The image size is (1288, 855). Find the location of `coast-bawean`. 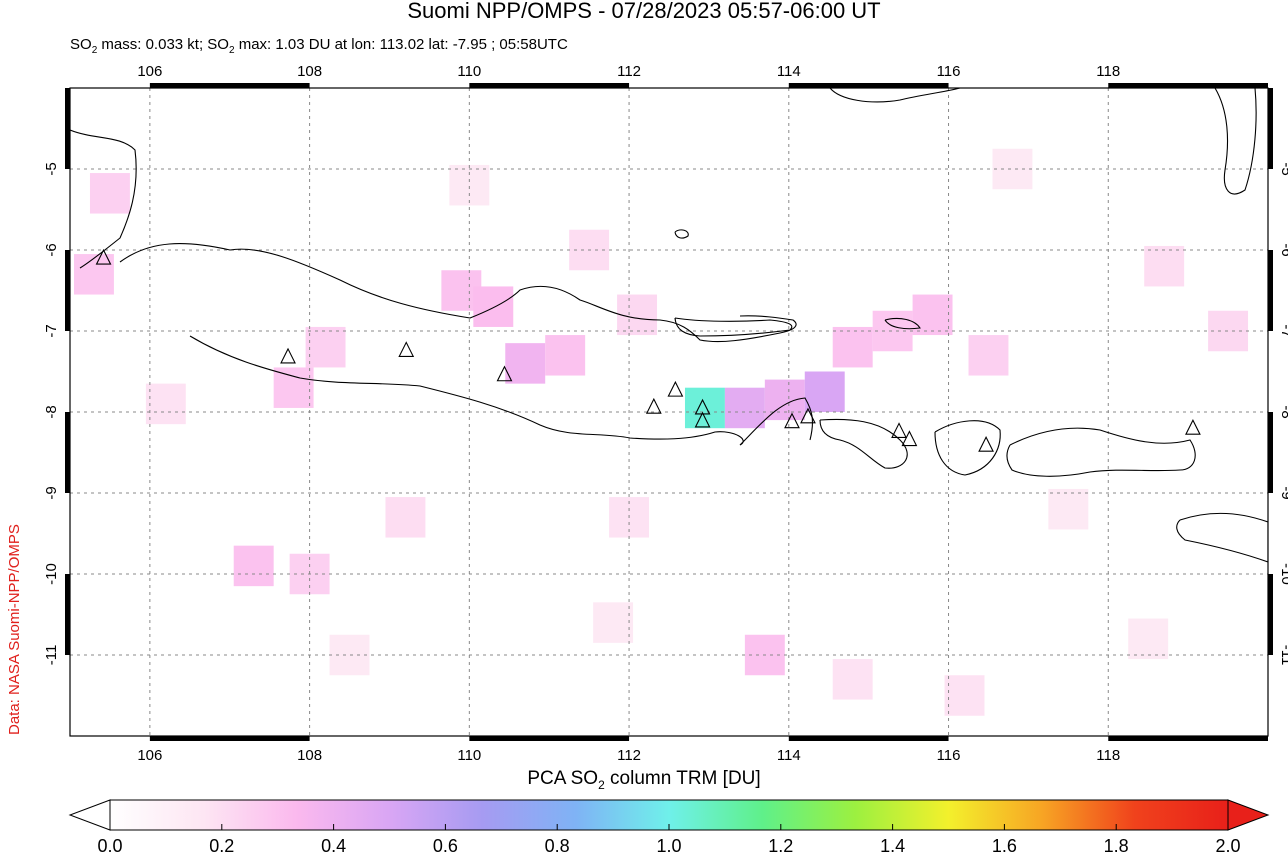

coast-bawean is located at coordinates (681, 234).